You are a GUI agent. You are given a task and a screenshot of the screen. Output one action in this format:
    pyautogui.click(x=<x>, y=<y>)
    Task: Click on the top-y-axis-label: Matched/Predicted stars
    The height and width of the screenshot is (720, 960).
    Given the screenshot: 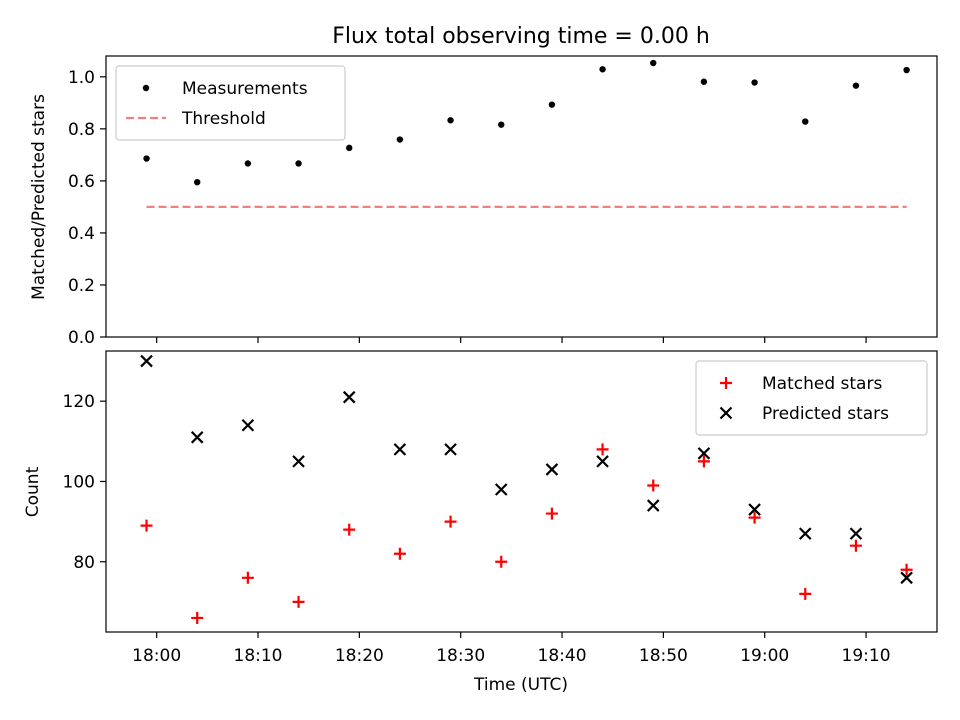 What is the action you would take?
    pyautogui.click(x=39, y=197)
    